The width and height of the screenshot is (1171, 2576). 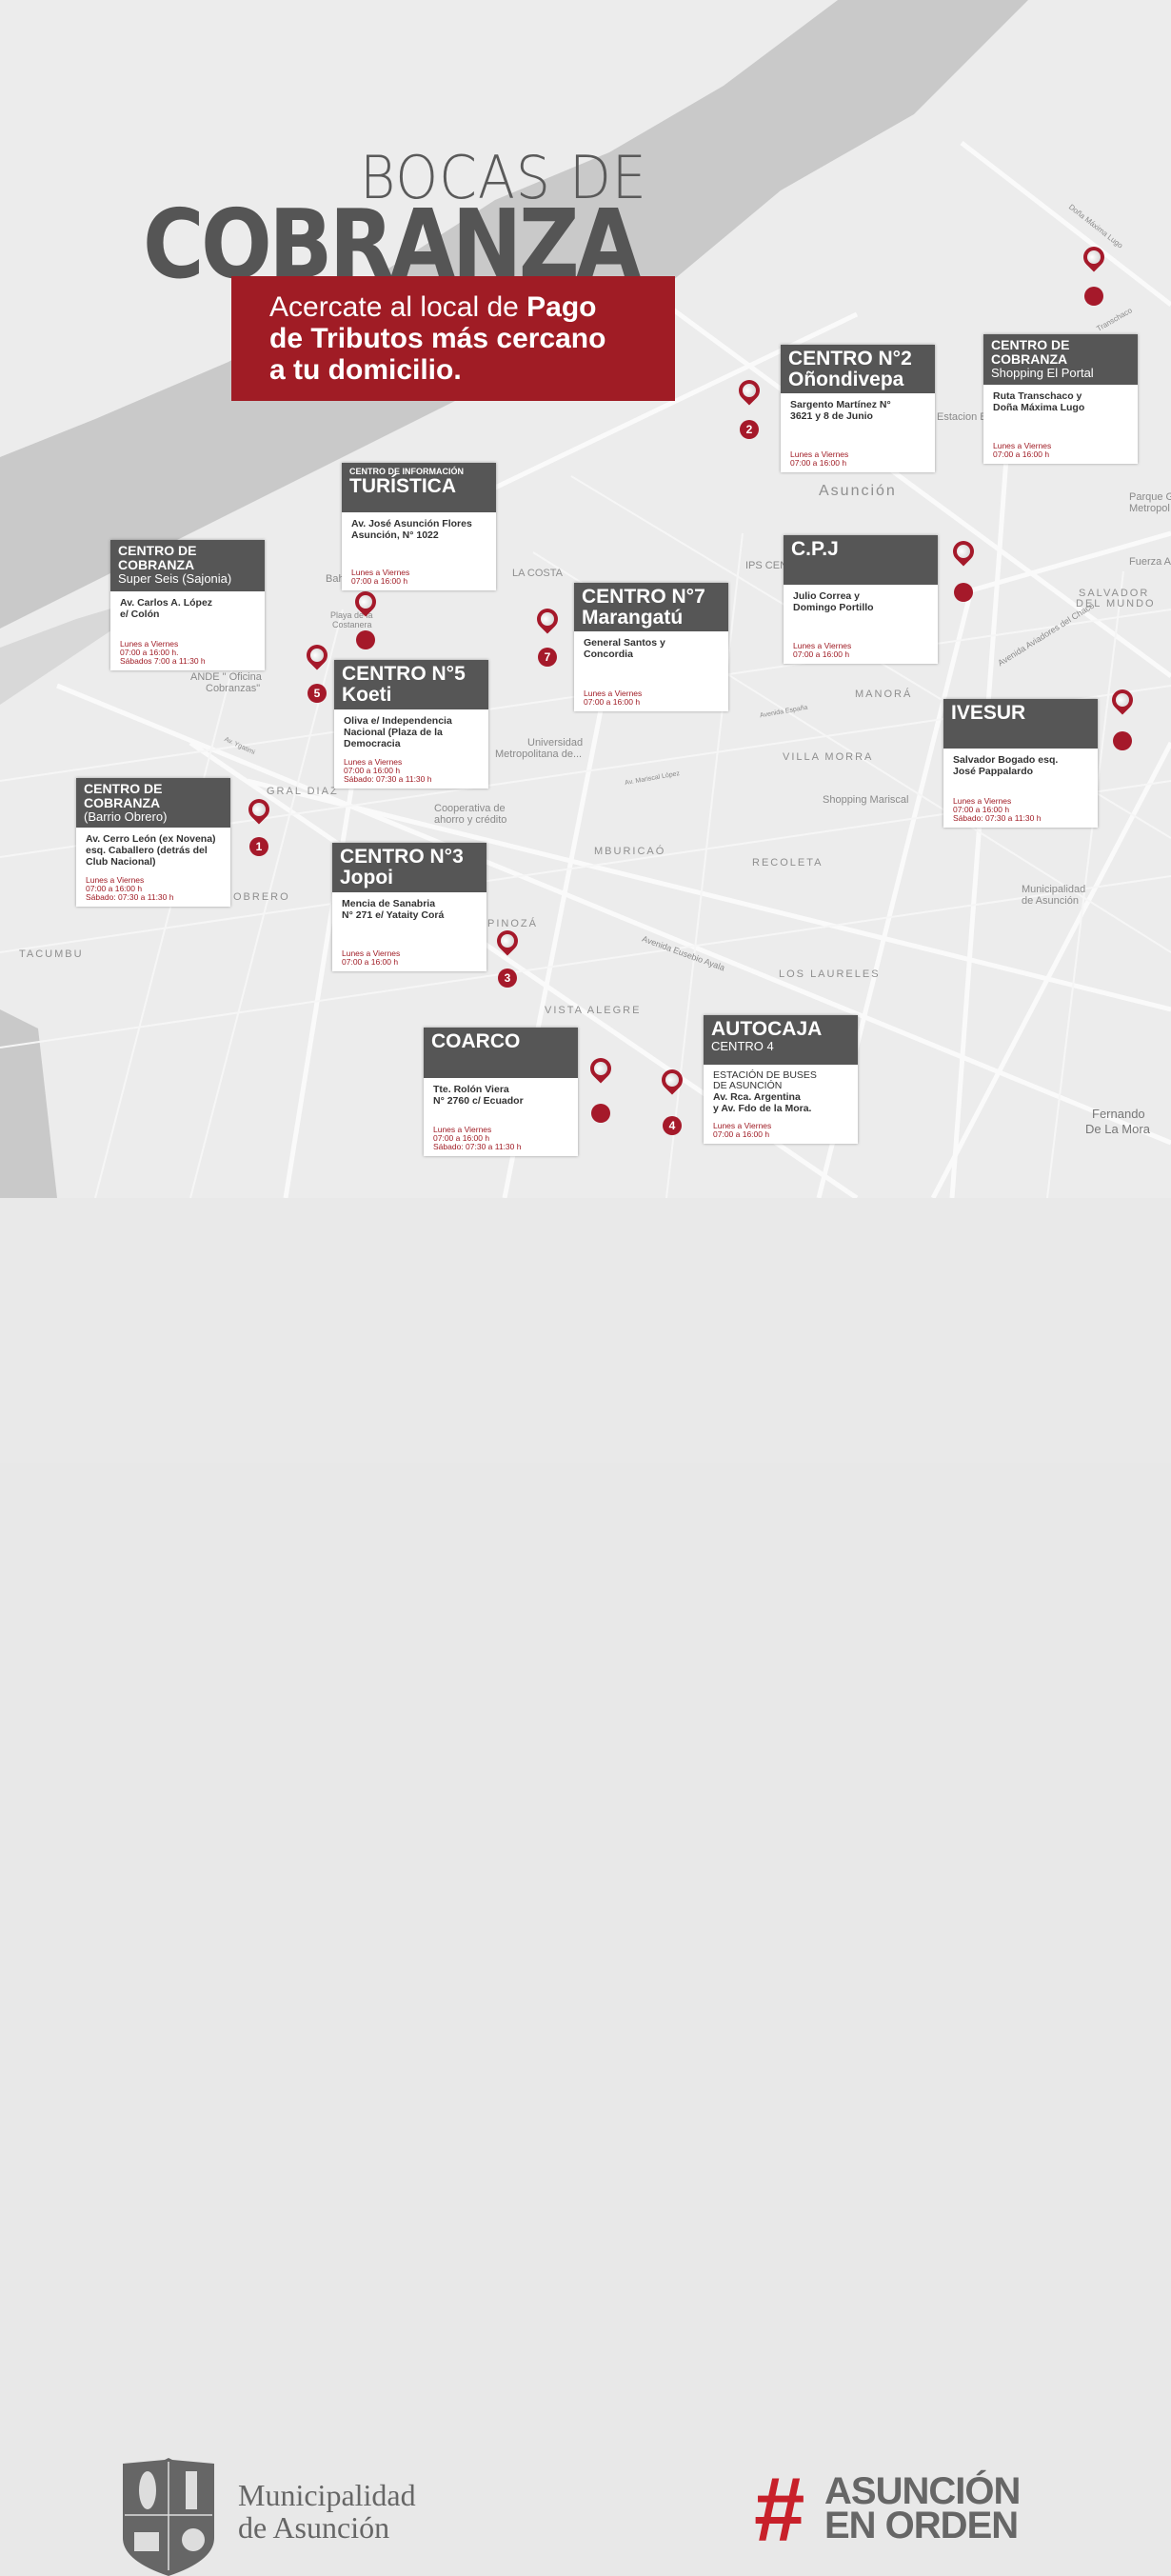 What do you see at coordinates (630, 851) in the screenshot?
I see `map-label: MBURICAÓ` at bounding box center [630, 851].